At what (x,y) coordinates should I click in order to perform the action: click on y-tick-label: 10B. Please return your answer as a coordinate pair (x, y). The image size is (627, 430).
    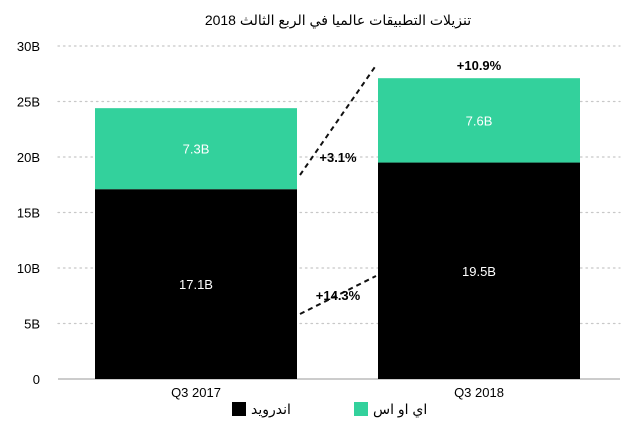
    Looking at the image, I should click on (28, 268).